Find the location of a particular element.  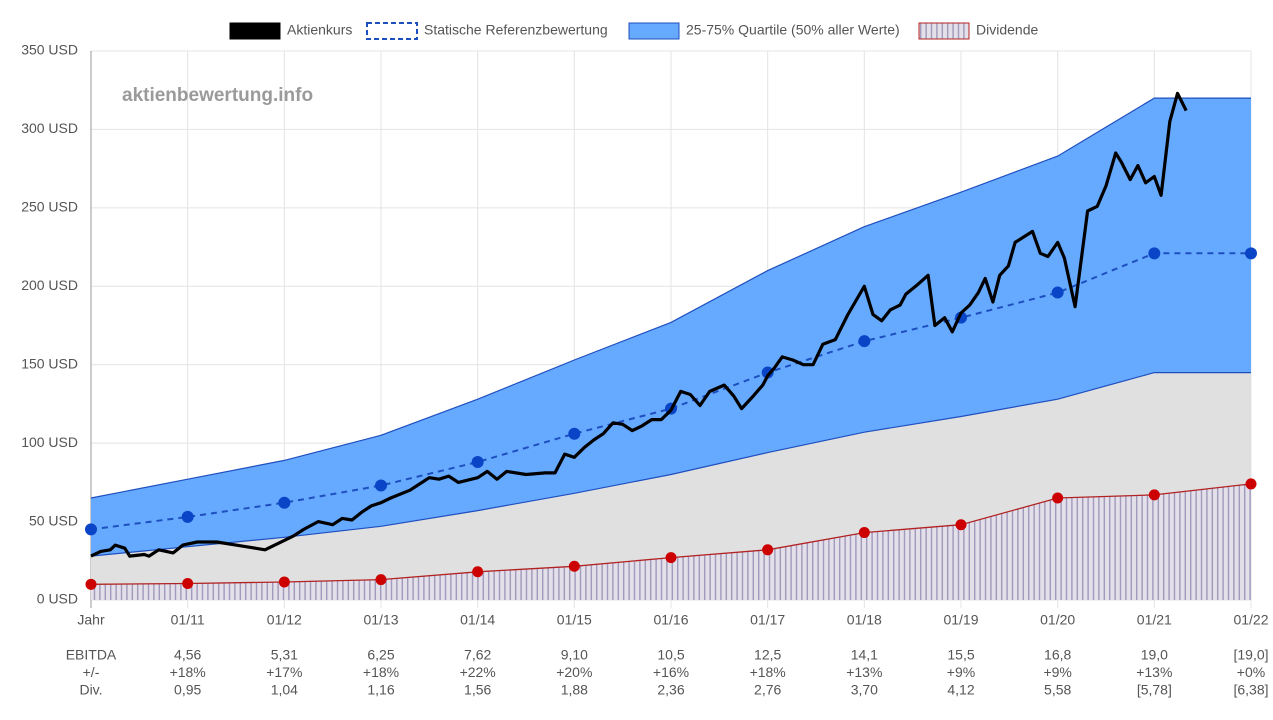

x-tick-label: 01/13 is located at coordinates (380, 620).